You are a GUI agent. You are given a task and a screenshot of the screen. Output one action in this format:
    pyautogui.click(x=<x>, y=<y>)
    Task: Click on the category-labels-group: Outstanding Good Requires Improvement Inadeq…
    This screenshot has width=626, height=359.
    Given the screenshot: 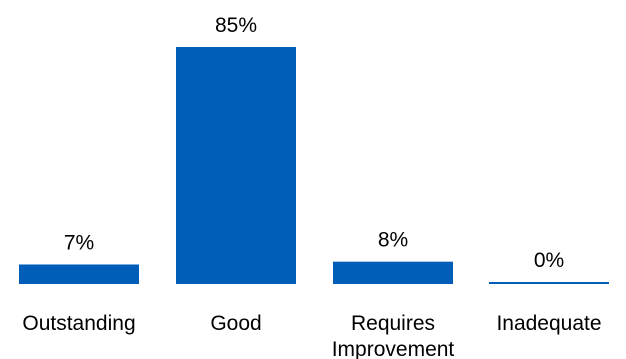 What is the action you would take?
    pyautogui.click(x=311, y=335)
    